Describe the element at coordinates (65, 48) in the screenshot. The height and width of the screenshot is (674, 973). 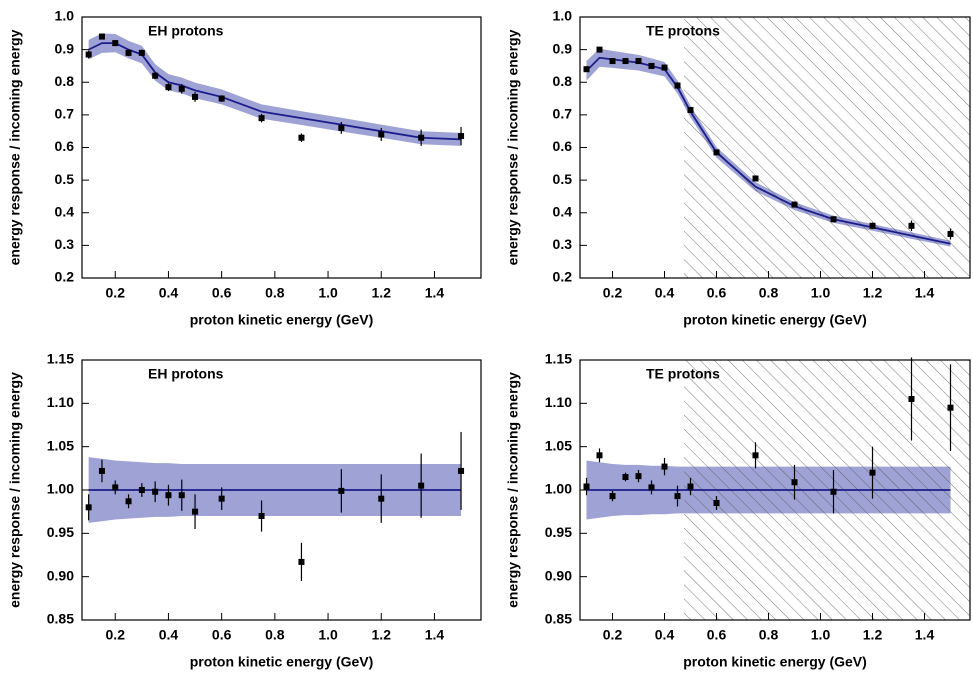
I see `y-tick-label: 0.9` at that location.